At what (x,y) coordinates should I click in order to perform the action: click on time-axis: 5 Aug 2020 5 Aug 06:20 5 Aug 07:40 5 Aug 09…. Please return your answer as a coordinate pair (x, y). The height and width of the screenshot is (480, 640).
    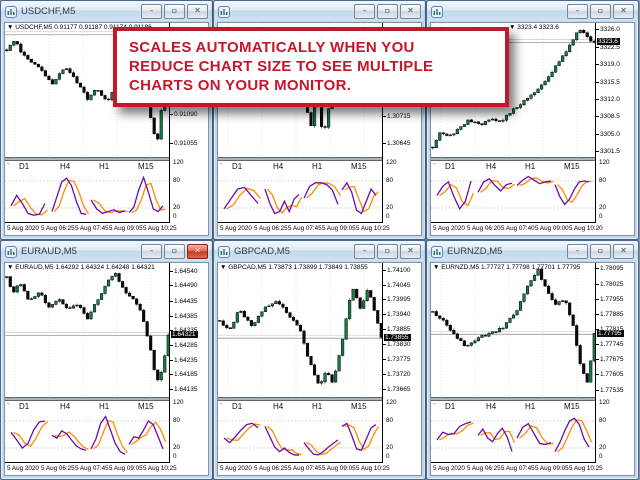
    Looking at the image, I should click on (517, 229).